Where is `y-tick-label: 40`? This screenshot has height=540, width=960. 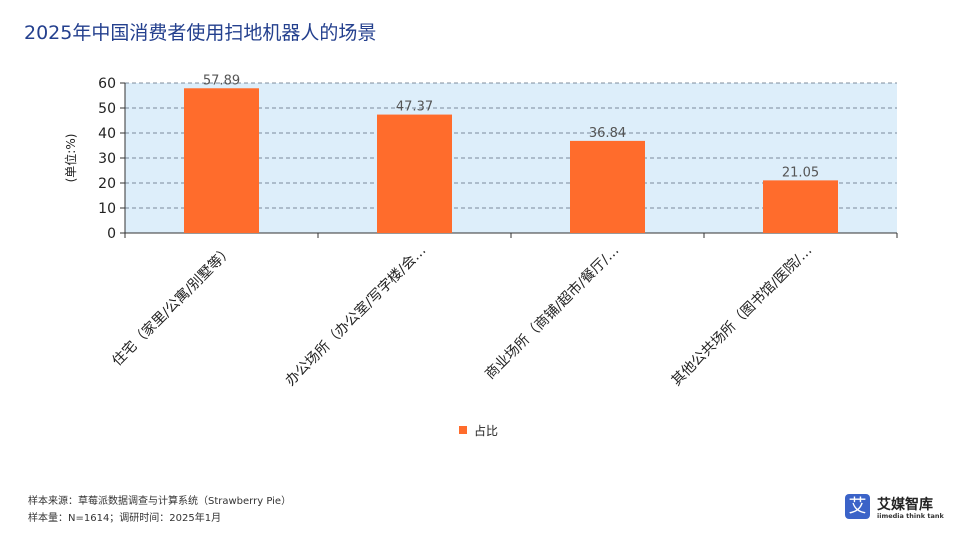 y-tick-label: 40 is located at coordinates (107, 134).